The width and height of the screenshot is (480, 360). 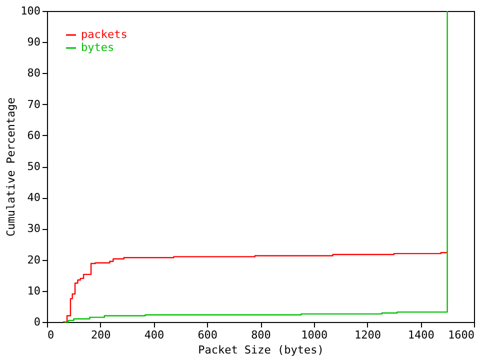 I want to click on y-tick-label: 0, so click(x=37, y=322).